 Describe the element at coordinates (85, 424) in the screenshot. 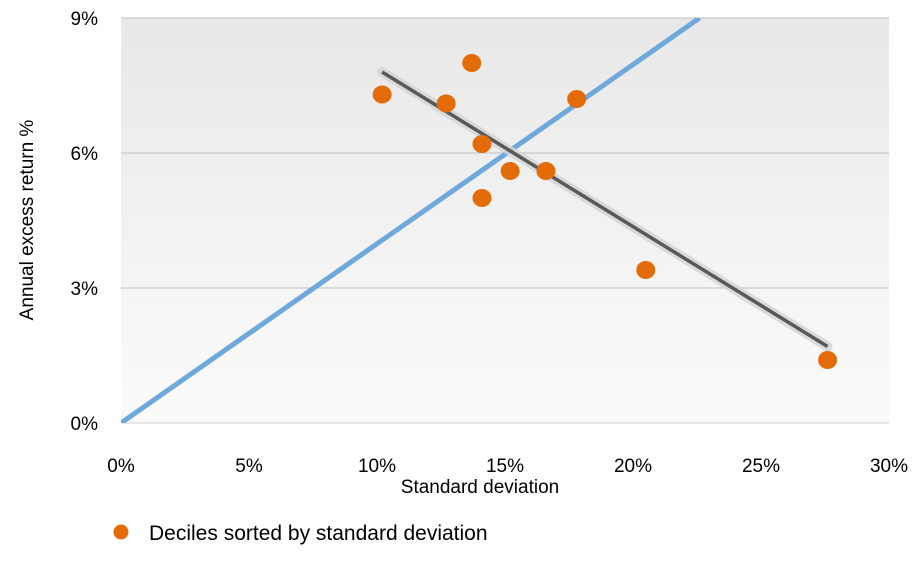

I see `y-tick-label: 0%` at that location.